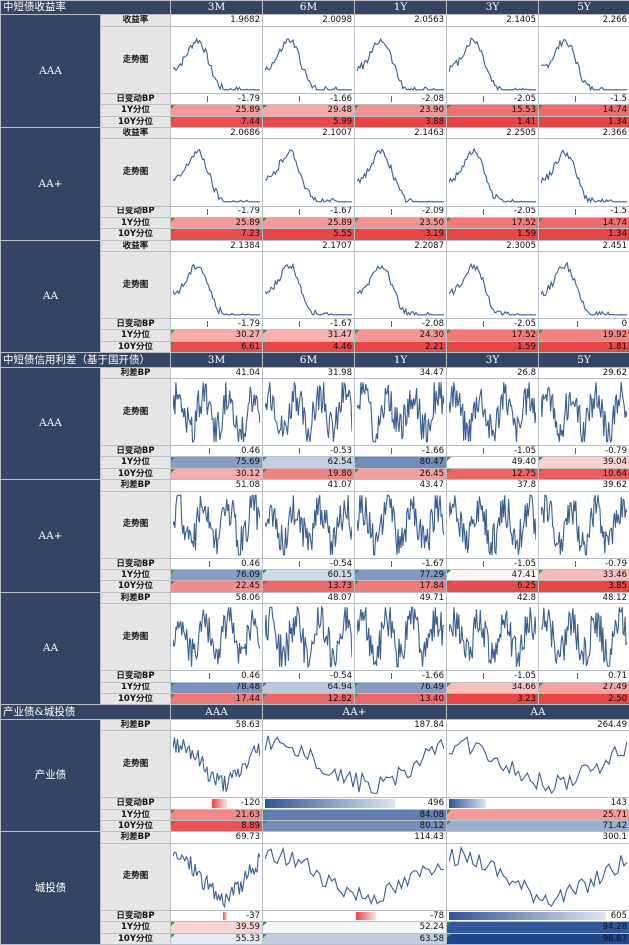 The image size is (629, 945). Describe the element at coordinates (216, 462) in the screenshot. I see `percentile-1y-cell: 75.69` at that location.